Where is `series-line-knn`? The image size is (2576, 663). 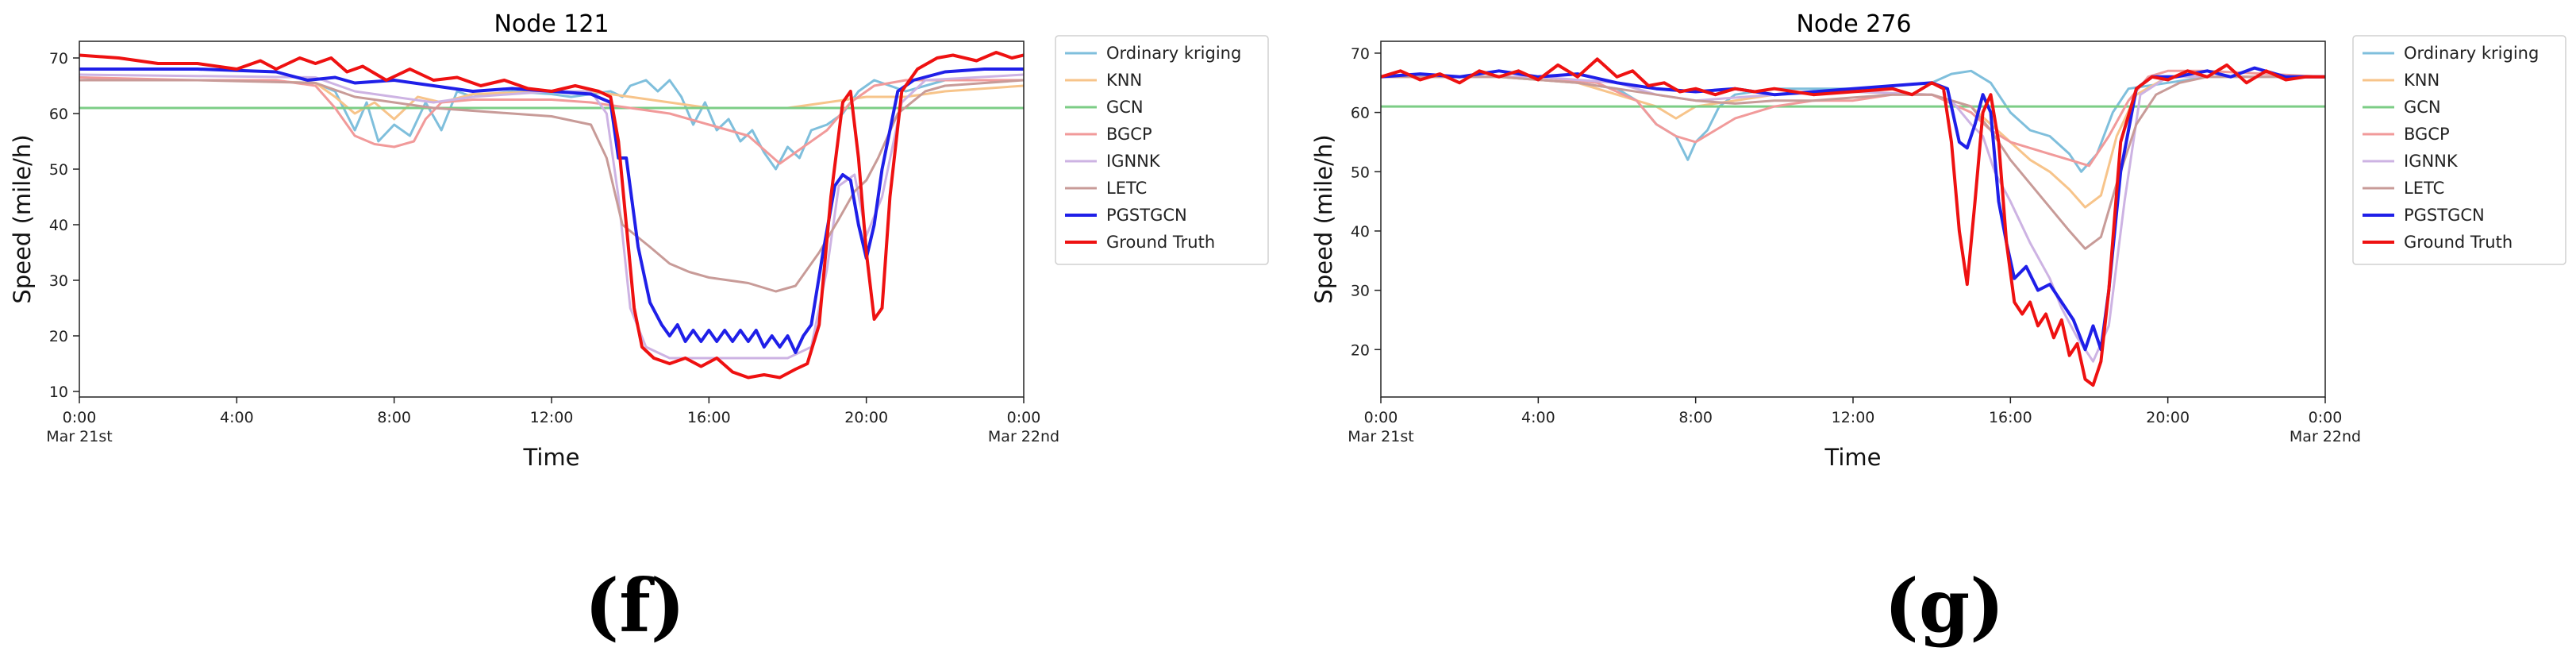
series-line-knn is located at coordinates (1853, 142).